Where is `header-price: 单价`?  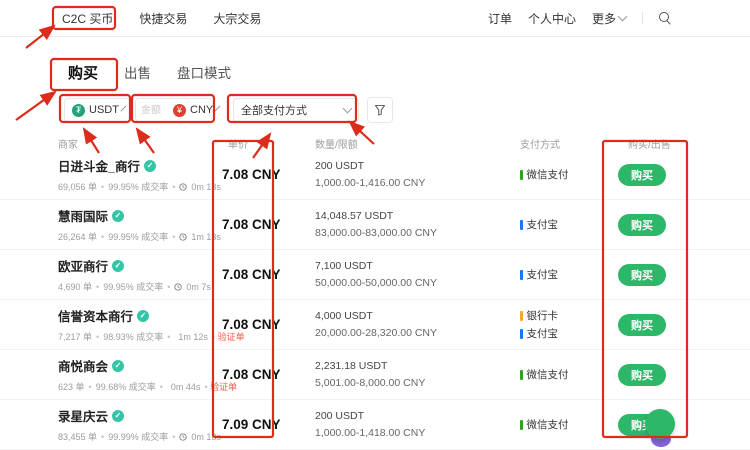 header-price: 单价 is located at coordinates (238, 145).